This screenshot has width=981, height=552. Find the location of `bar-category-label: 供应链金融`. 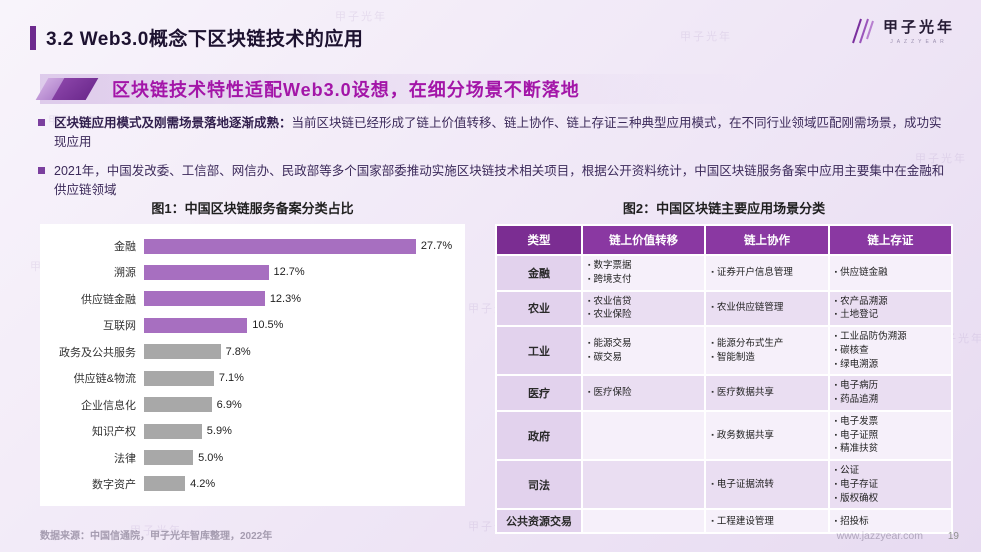

bar-category-label: 供应链金融 is located at coordinates (108, 299).